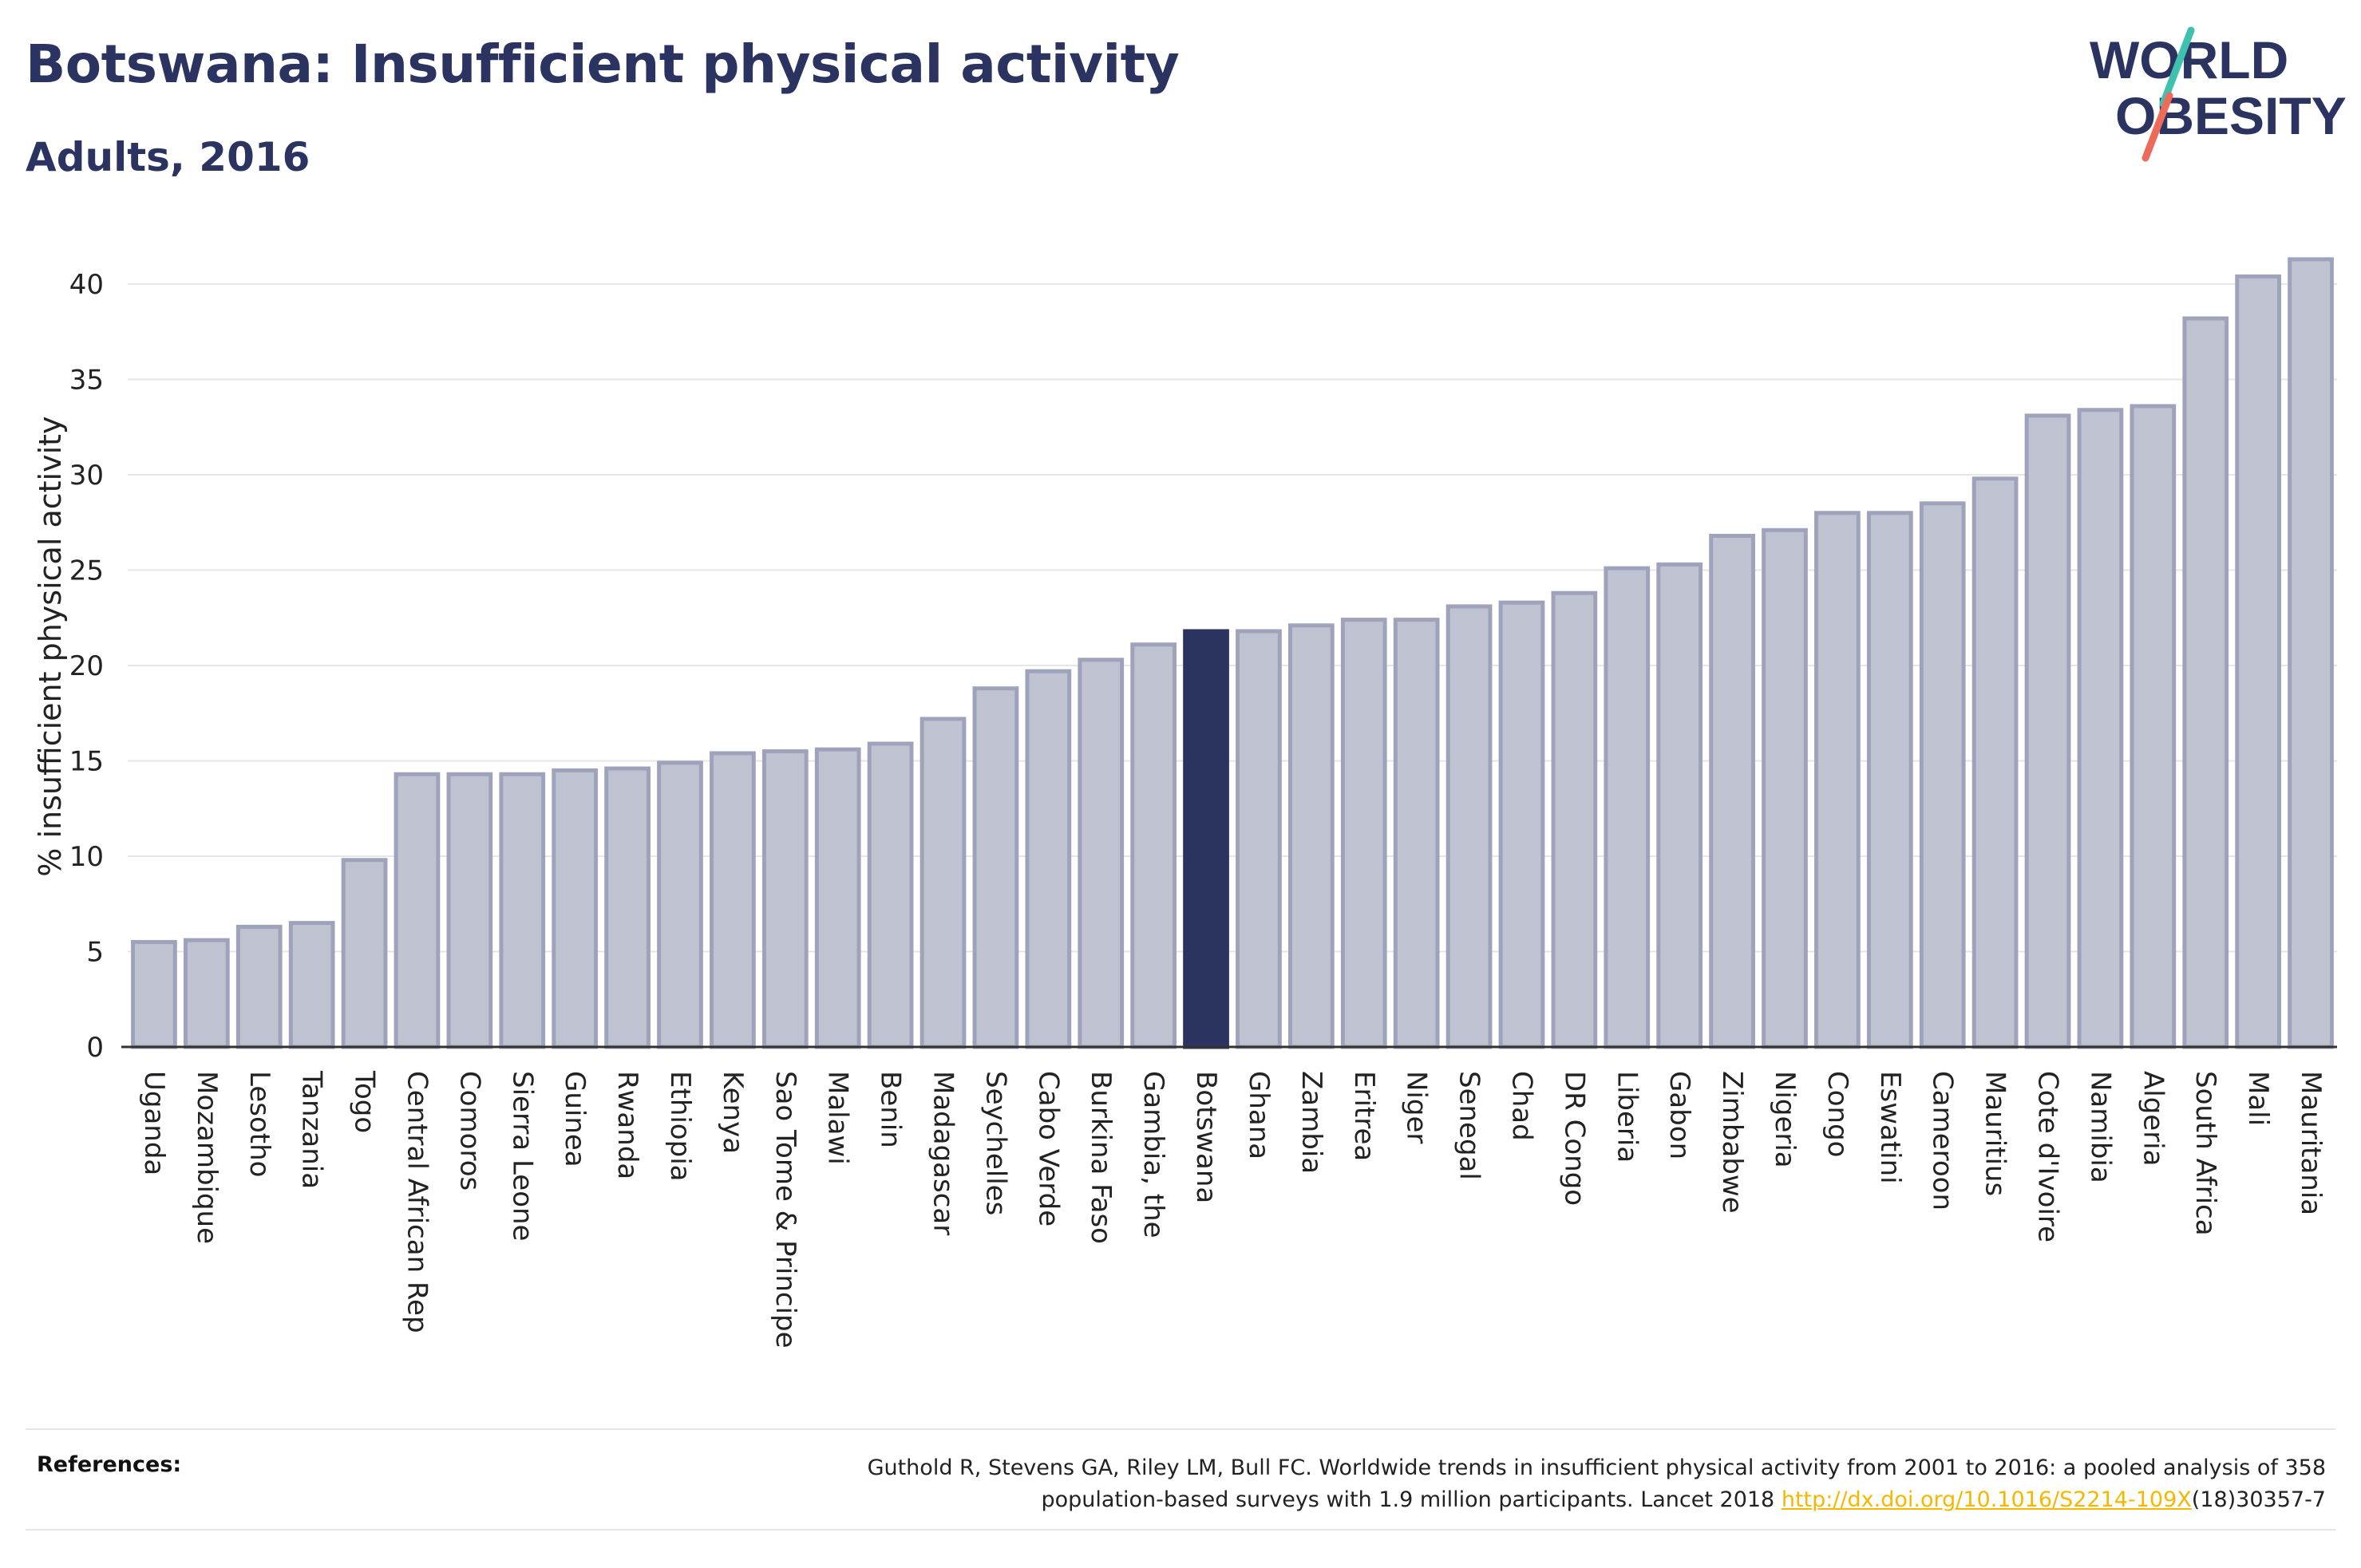 This screenshot has width=2361, height=1568. Describe the element at coordinates (1153, 846) in the screenshot. I see `bar-gambia-the` at that location.